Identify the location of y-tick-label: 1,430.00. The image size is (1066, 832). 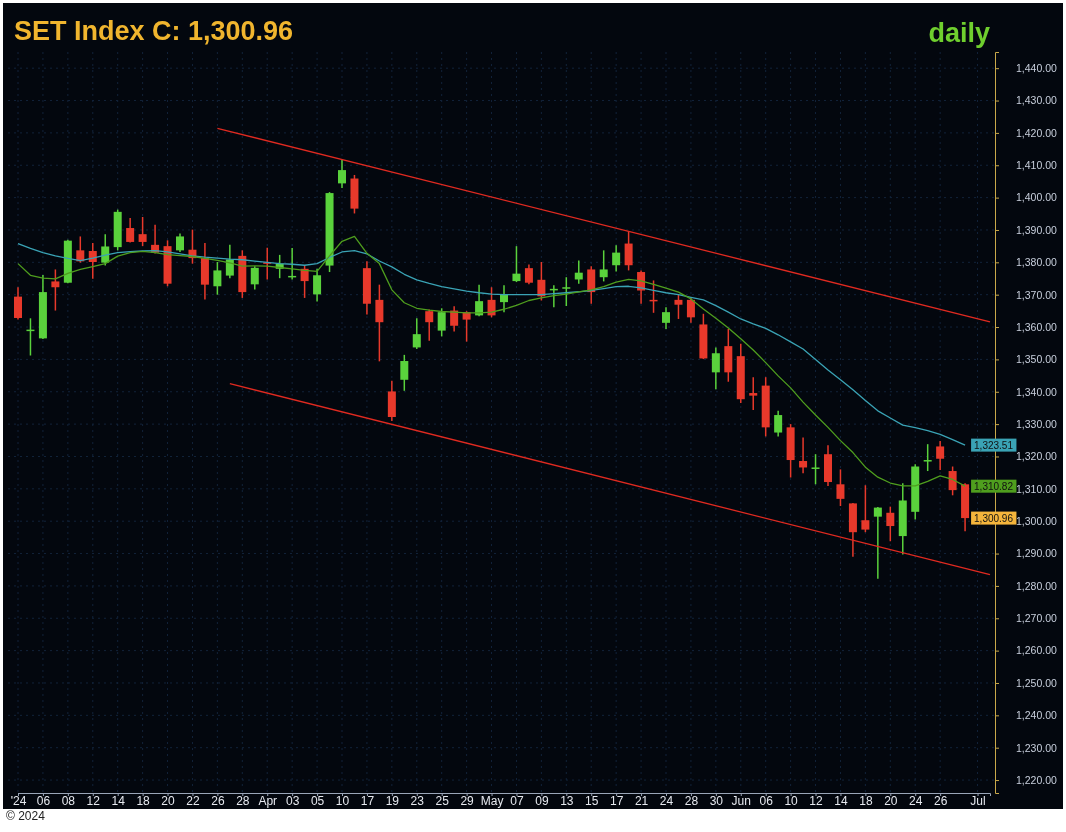
(1037, 100).